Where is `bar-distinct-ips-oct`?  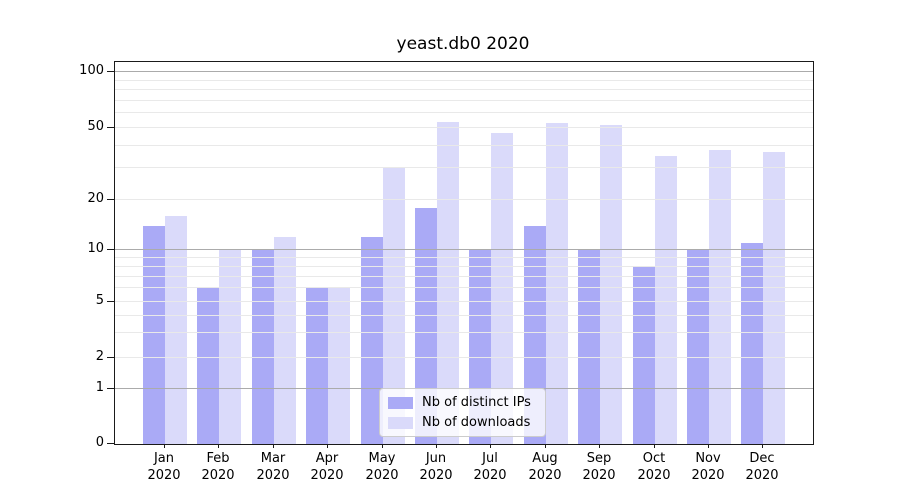 bar-distinct-ips-oct is located at coordinates (644, 355).